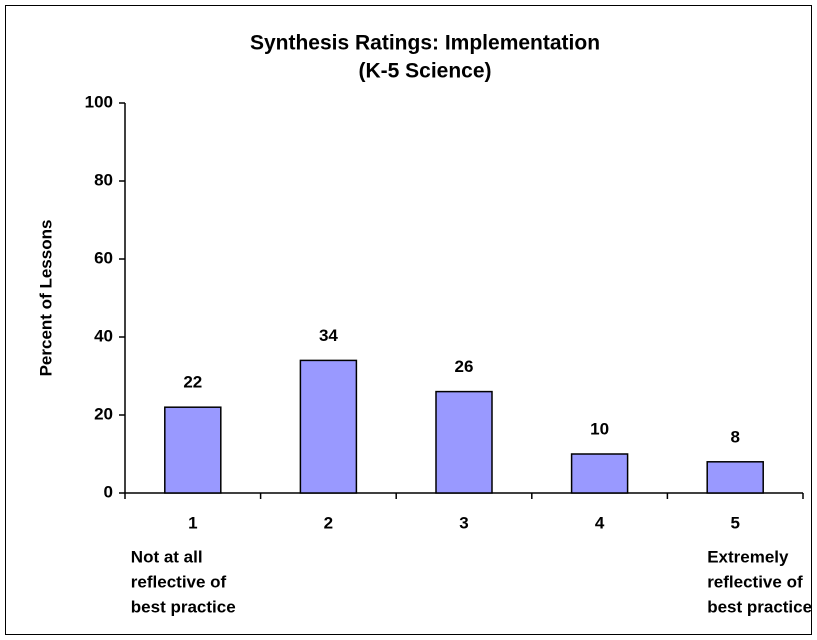 The image size is (817, 640). I want to click on annotation: Extremely, so click(748, 556).